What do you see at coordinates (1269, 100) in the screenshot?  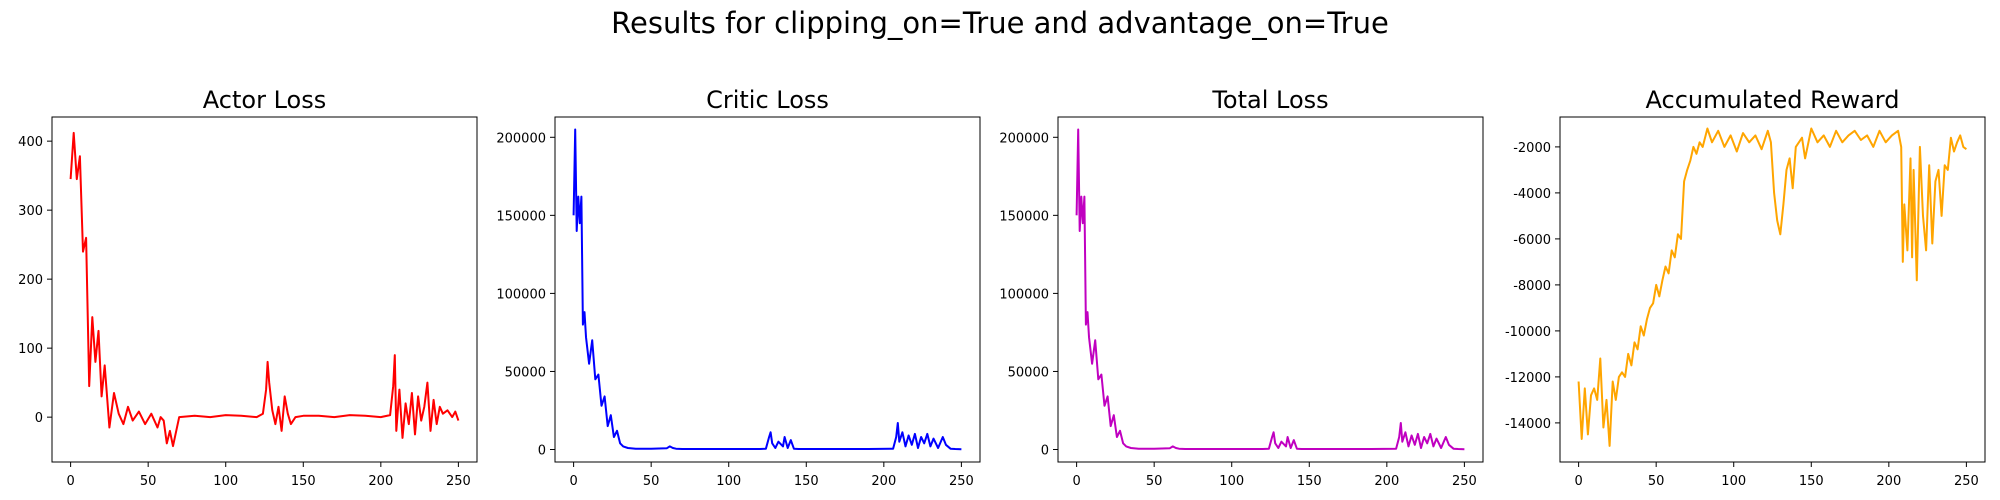 I see `chart-title: Total Loss` at bounding box center [1269, 100].